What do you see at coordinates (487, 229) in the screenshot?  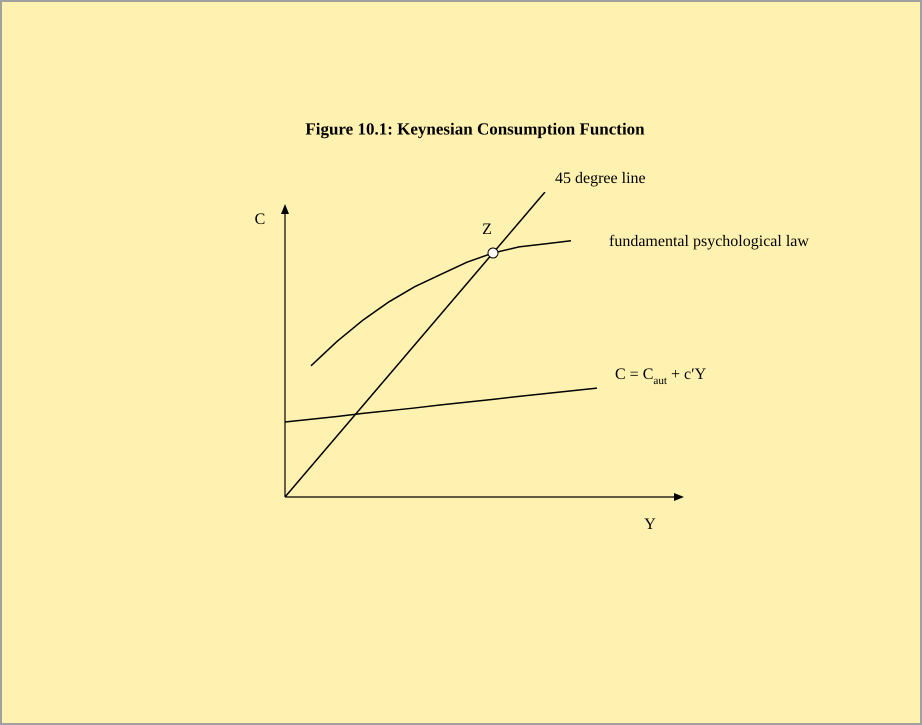 I see `annotation: Z` at bounding box center [487, 229].